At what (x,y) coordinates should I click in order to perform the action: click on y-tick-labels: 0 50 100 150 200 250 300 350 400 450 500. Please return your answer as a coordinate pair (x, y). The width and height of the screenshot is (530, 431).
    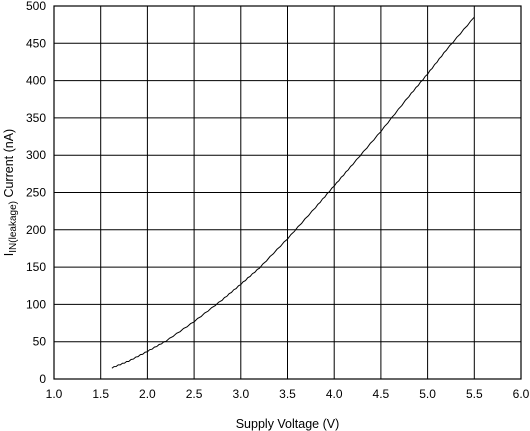
    Looking at the image, I should click on (36, 193).